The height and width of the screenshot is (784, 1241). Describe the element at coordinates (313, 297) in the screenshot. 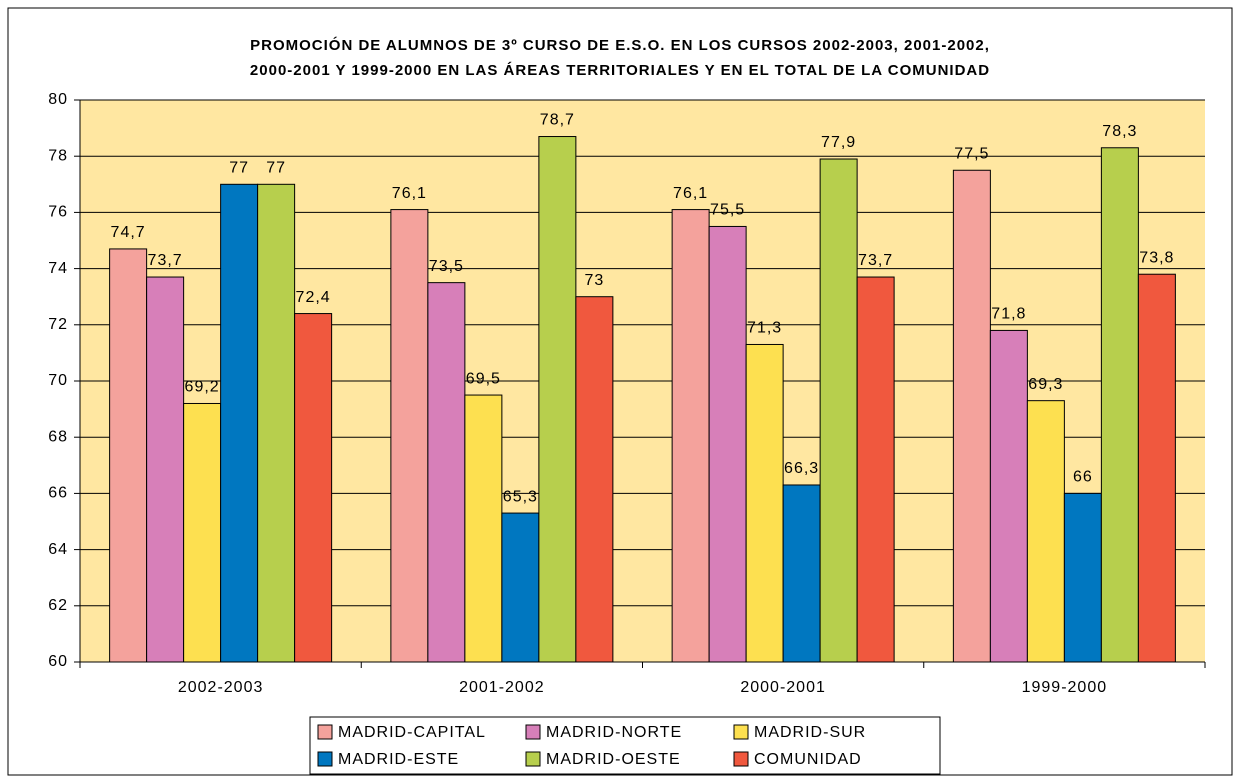

I see `value-label: 72,4` at that location.